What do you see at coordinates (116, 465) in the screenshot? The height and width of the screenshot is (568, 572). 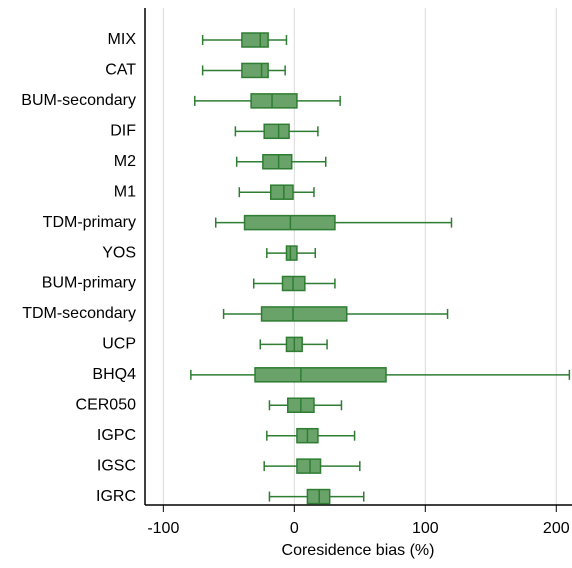 I see `category-label: IGSC` at bounding box center [116, 465].